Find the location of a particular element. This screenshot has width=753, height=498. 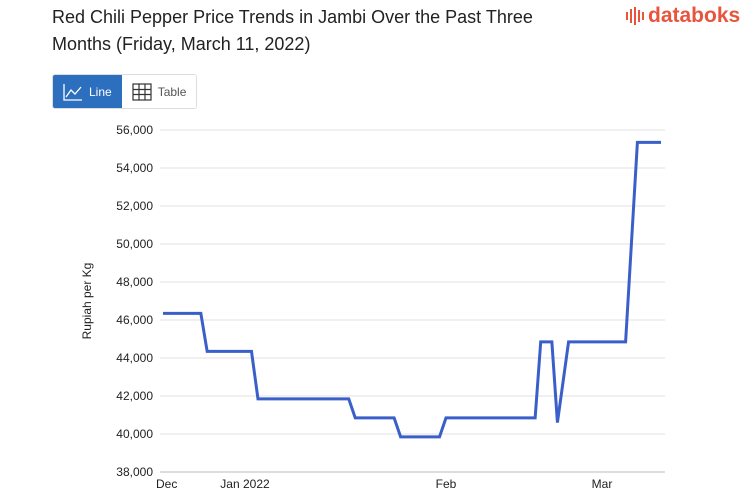

table-grid-icon is located at coordinates (142, 91).